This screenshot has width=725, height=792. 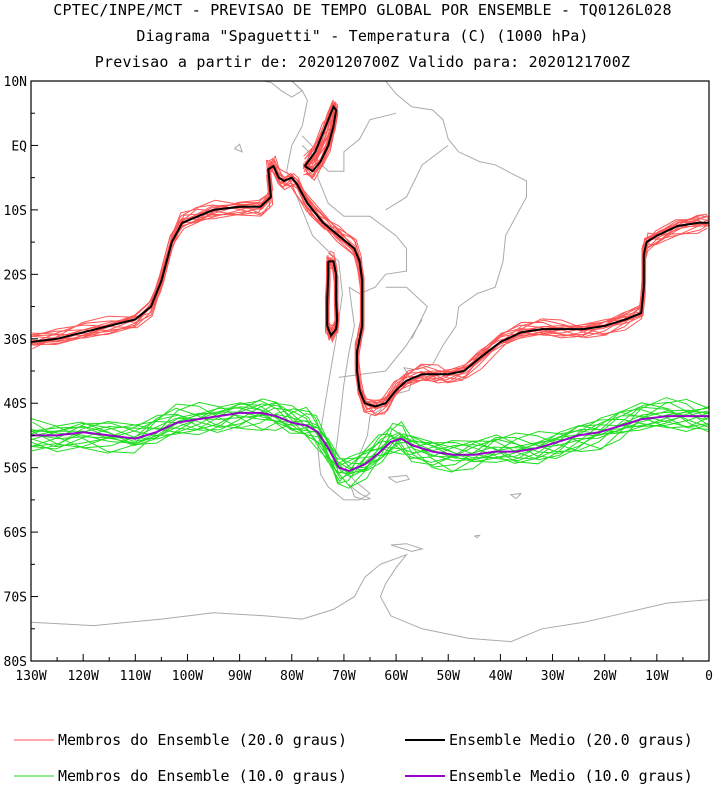 I want to click on x-tick-label: 10W, so click(x=657, y=676).